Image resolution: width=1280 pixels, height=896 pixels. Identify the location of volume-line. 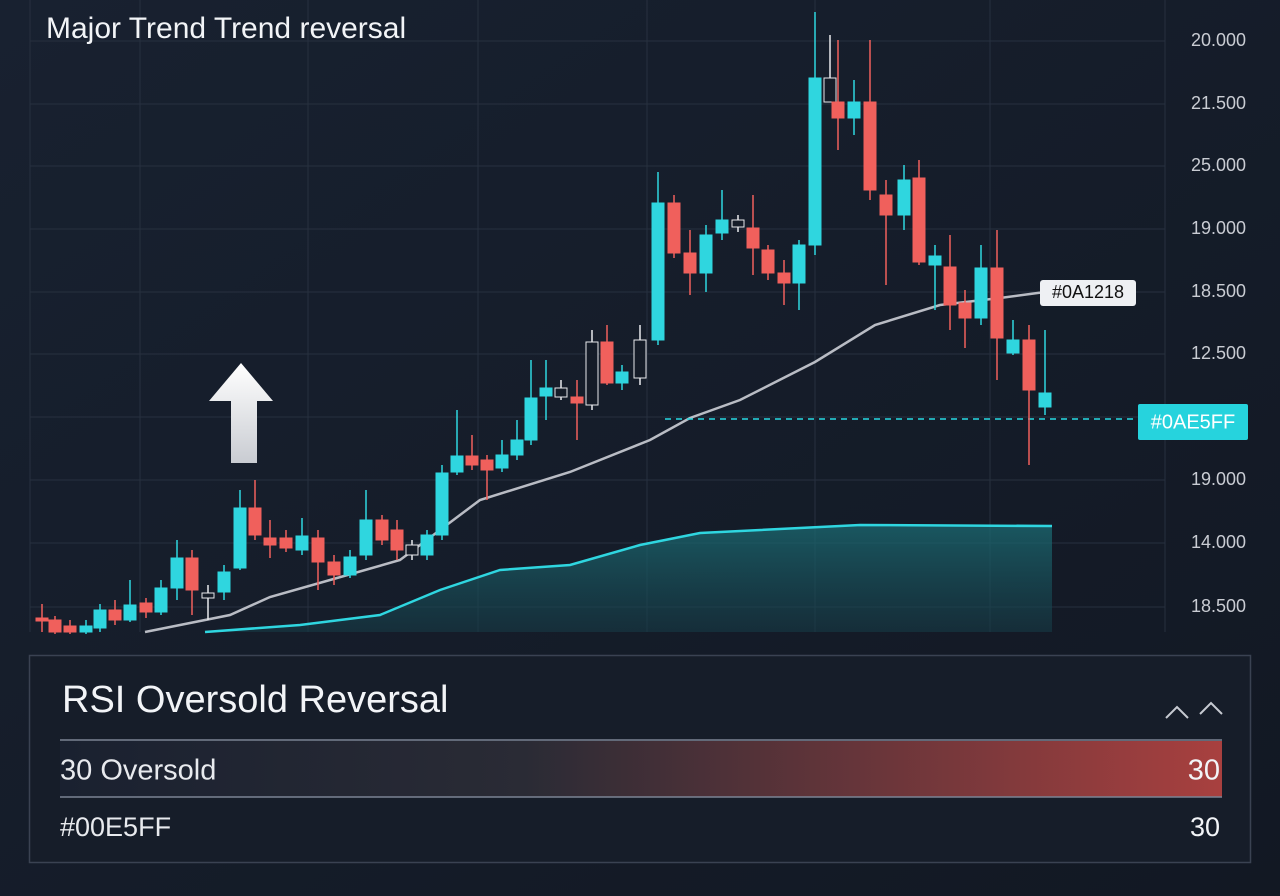
(628, 578).